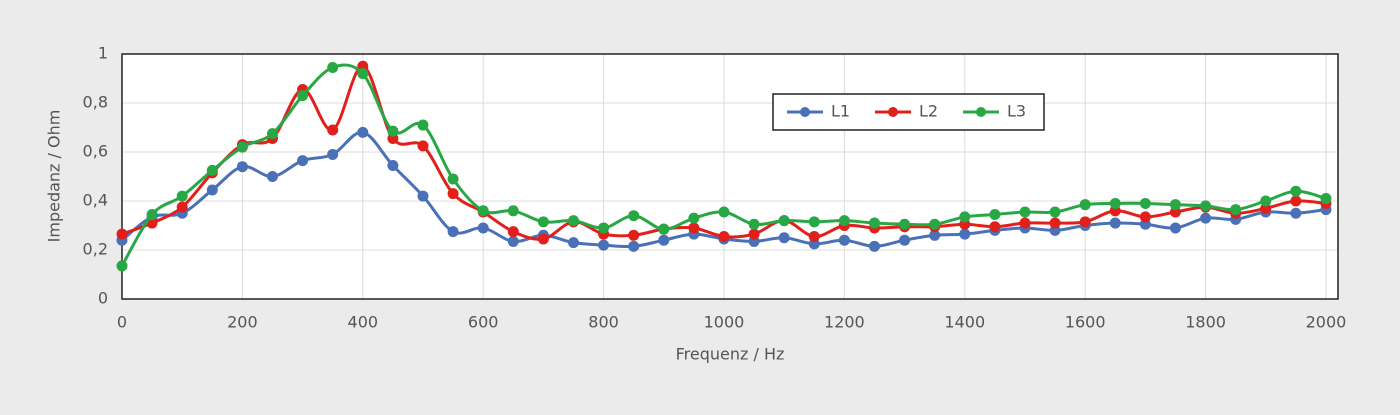 This screenshot has width=1400, height=415. What do you see at coordinates (964, 322) in the screenshot?
I see `x-tick-label: 1400` at bounding box center [964, 322].